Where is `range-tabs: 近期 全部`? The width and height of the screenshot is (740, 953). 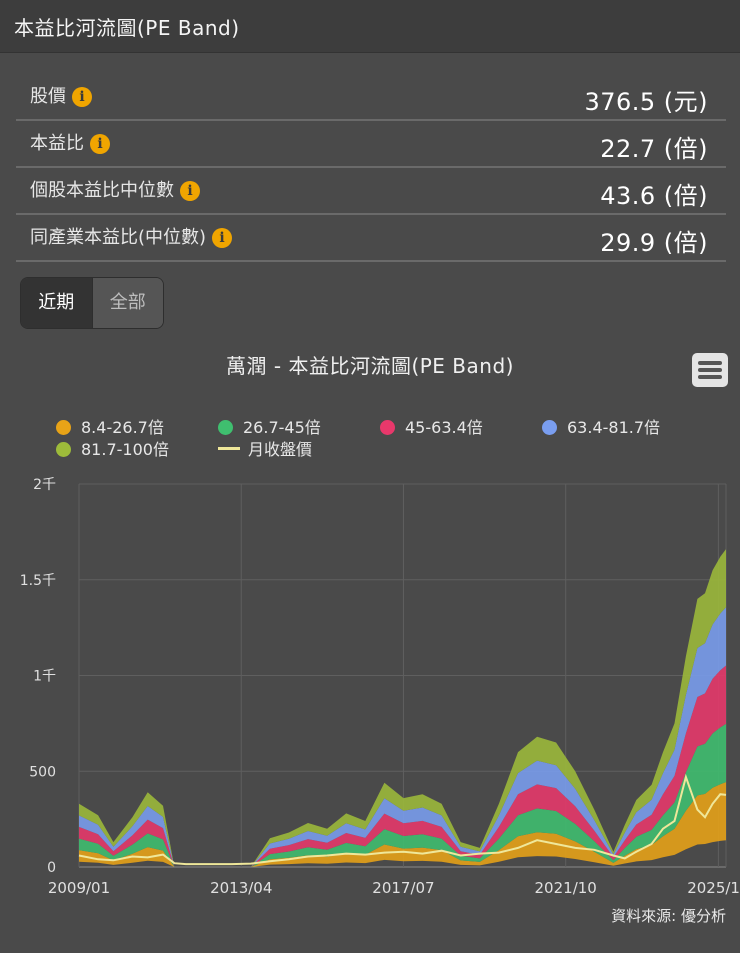 range-tabs: 近期 全部 is located at coordinates (92, 303).